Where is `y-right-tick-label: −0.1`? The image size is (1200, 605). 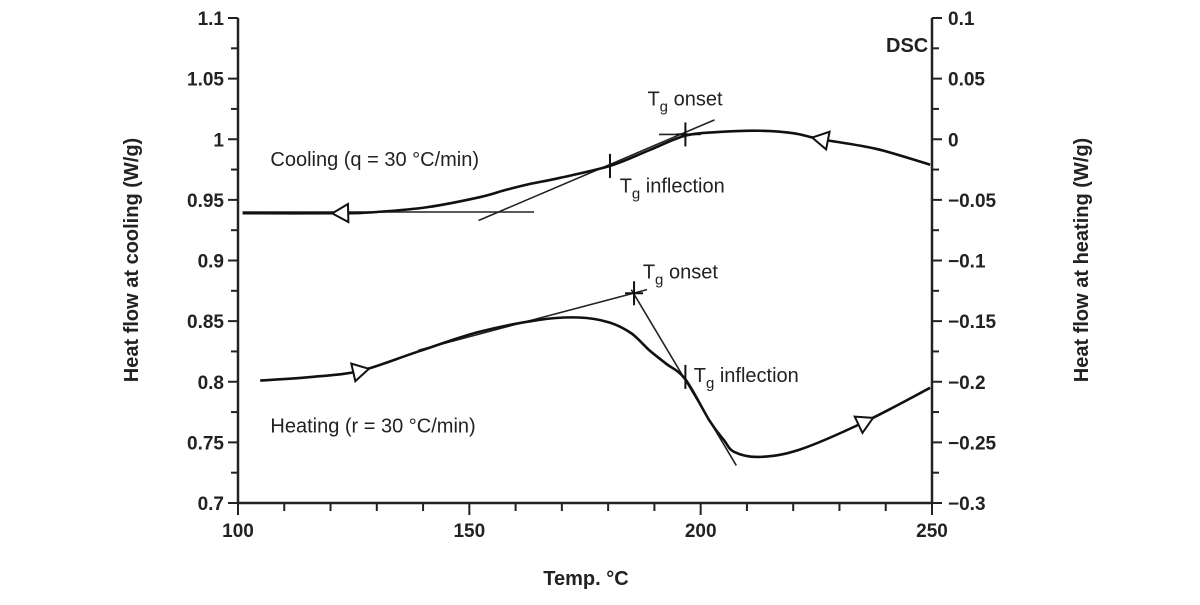 y-right-tick-label: −0.1 is located at coordinates (967, 262).